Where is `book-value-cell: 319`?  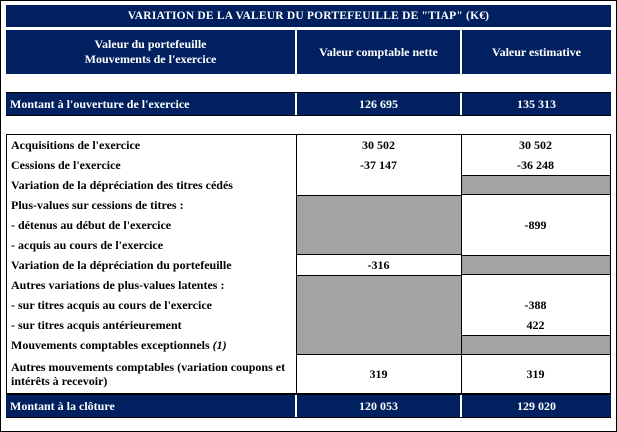
book-value-cell: 319 is located at coordinates (378, 373).